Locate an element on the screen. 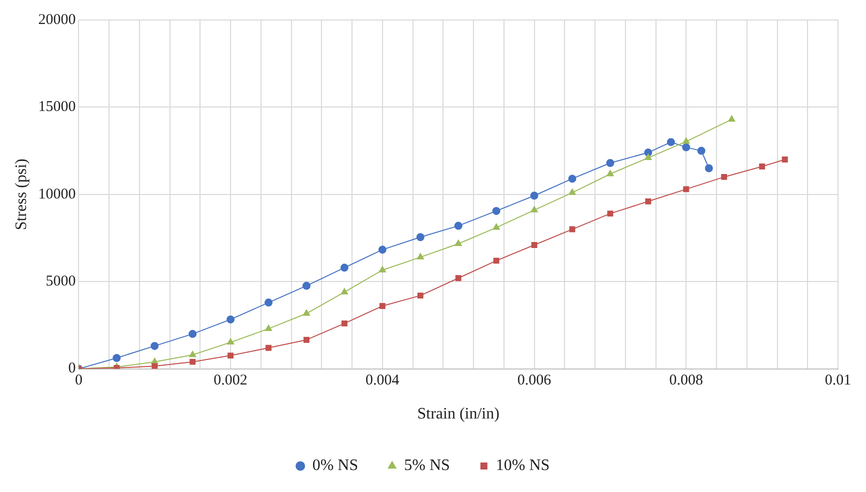 Image resolution: width=866 pixels, height=492 pixels. x-tick-label: 0.004 is located at coordinates (383, 380).